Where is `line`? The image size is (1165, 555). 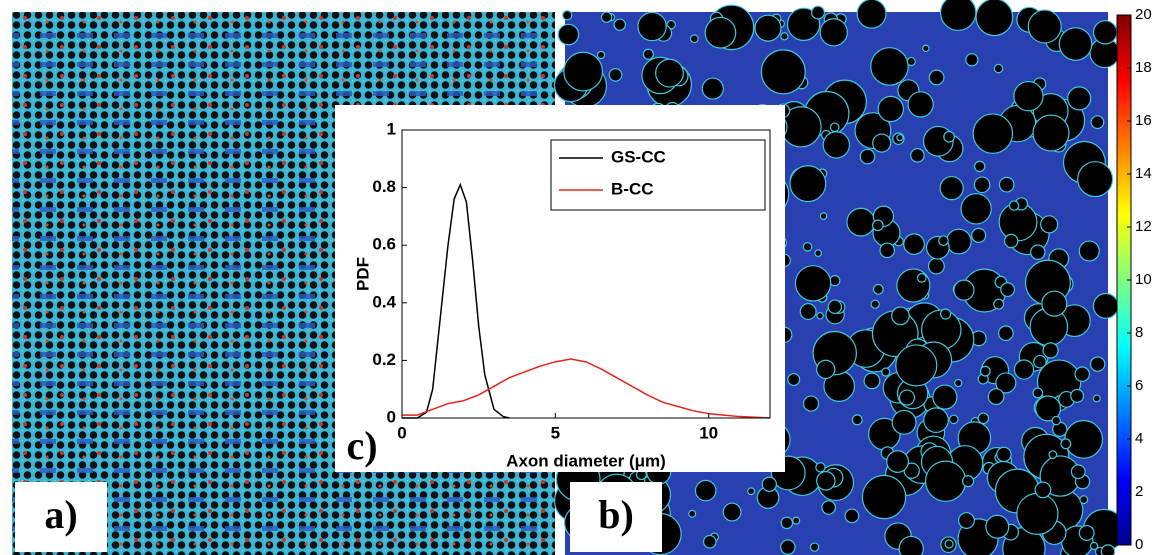
line is located at coordinates (586, 388).